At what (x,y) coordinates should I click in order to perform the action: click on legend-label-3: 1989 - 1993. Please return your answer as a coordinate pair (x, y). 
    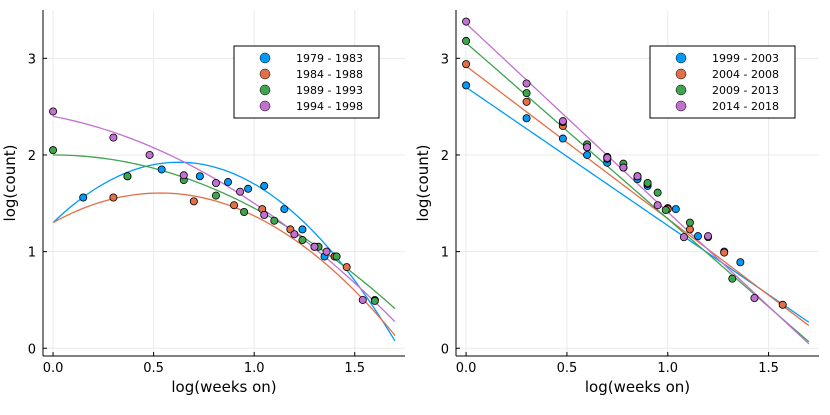
    Looking at the image, I should click on (329, 90).